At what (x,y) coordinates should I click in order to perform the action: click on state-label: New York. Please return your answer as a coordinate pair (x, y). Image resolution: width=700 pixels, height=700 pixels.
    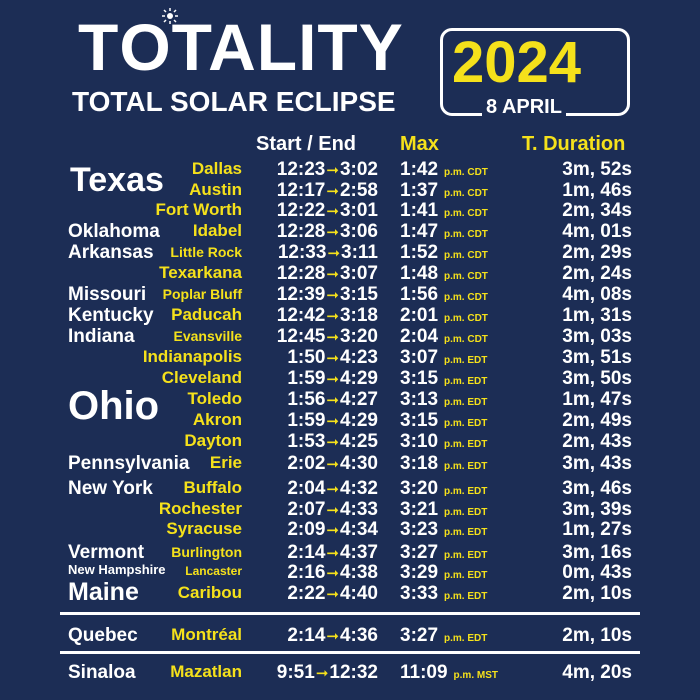
    Looking at the image, I should click on (110, 488).